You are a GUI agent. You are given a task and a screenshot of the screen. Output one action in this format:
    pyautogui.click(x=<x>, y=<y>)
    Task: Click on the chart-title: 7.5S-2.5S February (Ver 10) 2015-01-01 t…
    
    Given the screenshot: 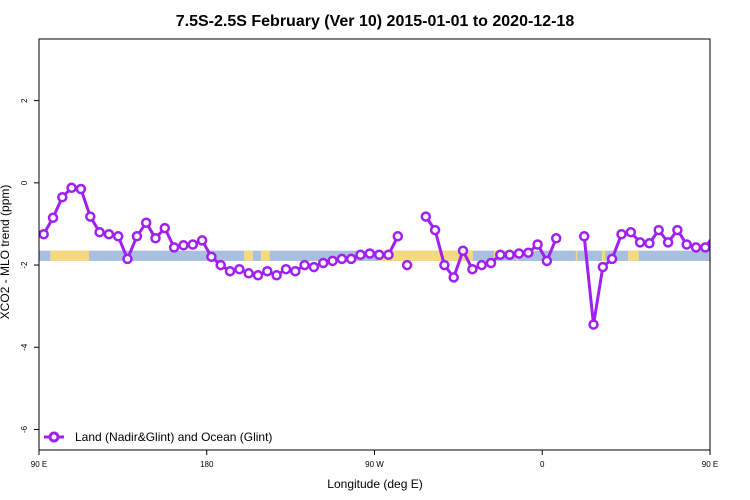 What is the action you would take?
    pyautogui.click(x=375, y=21)
    